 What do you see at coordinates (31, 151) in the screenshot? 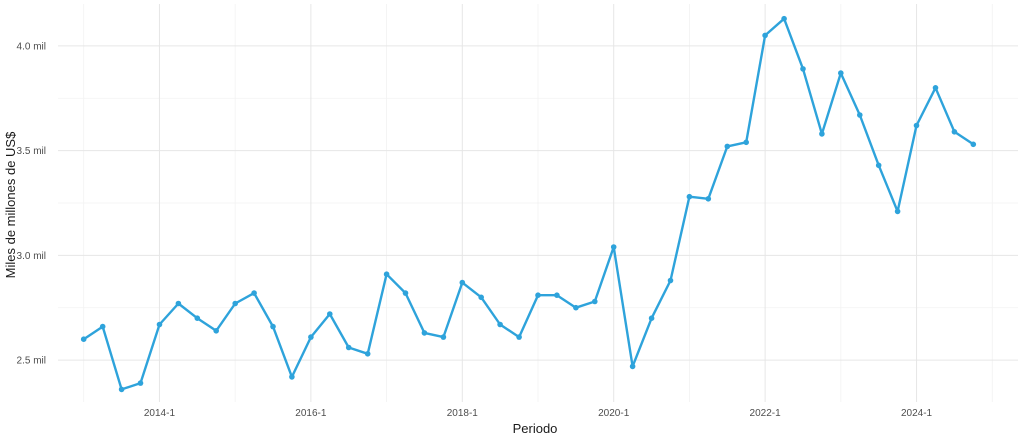
I see `y-tick-label: 3.5 mil` at bounding box center [31, 151].